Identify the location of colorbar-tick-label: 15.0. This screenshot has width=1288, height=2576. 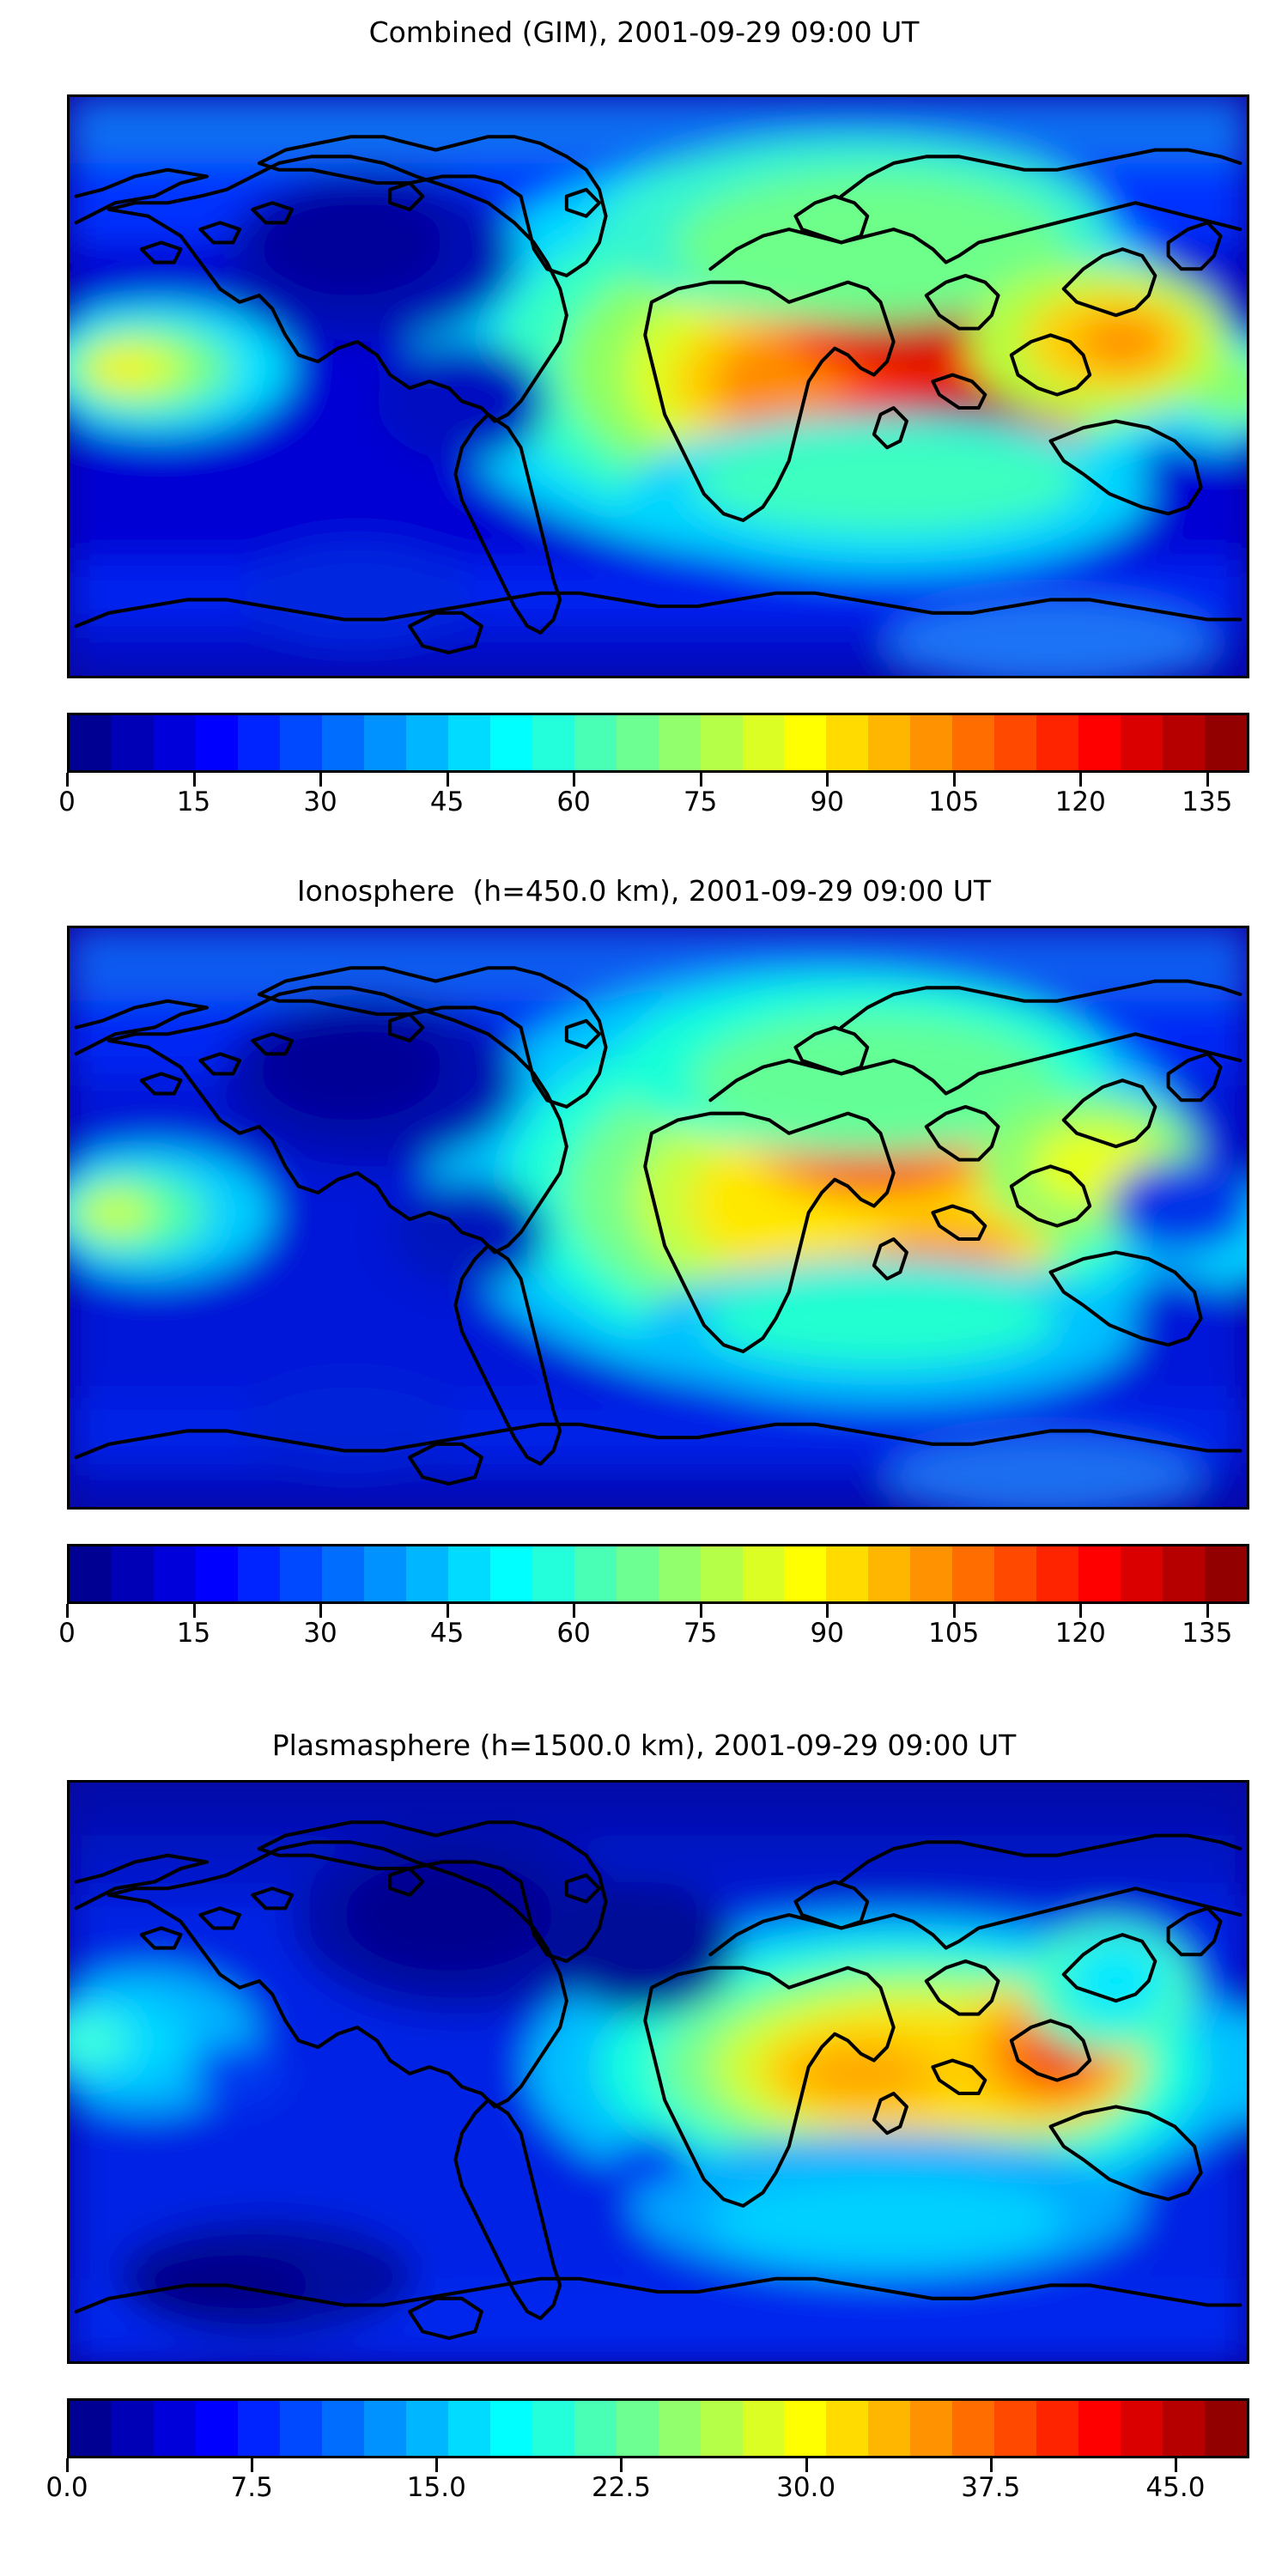
(436, 2487).